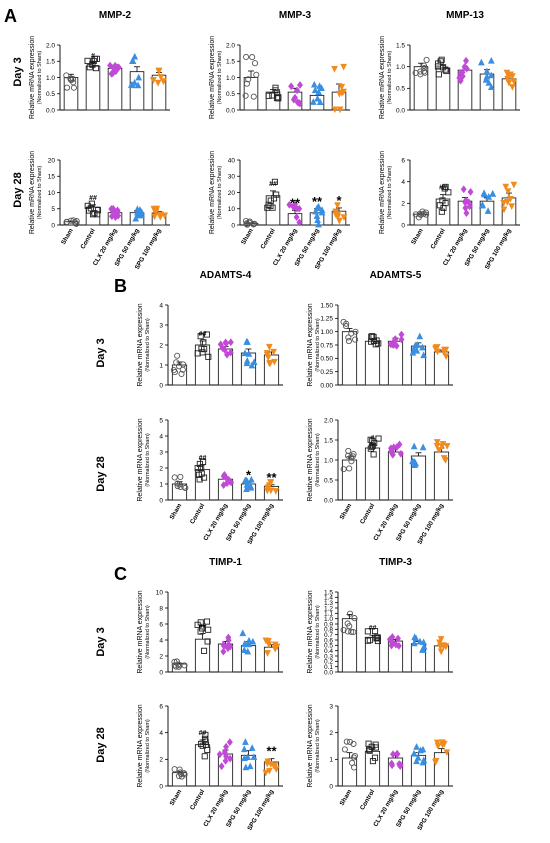  Describe the element at coordinates (52, 160) in the screenshot. I see `y-tick-label: 20` at that location.